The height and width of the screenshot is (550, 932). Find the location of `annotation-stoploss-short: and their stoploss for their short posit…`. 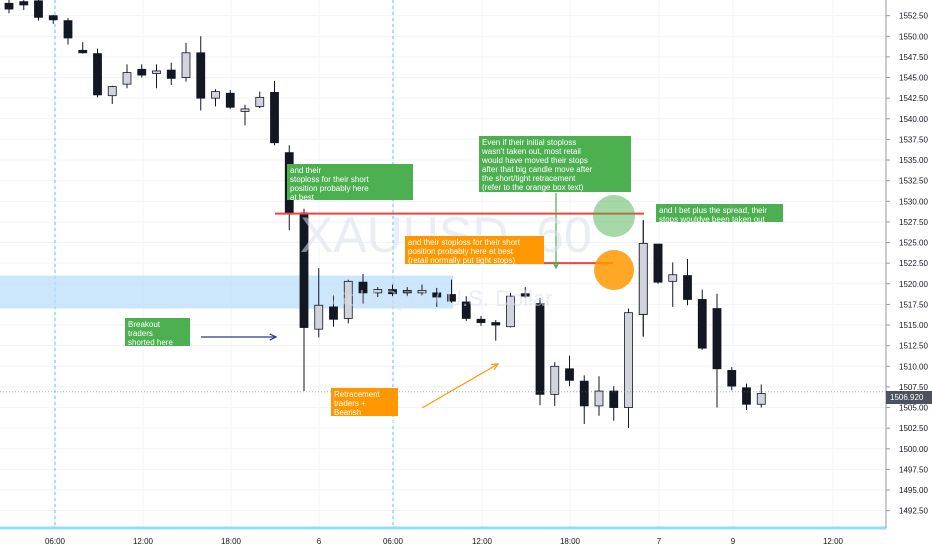

annotation-stoploss-short: and their stoploss for their short posit… is located at coordinates (350, 183).